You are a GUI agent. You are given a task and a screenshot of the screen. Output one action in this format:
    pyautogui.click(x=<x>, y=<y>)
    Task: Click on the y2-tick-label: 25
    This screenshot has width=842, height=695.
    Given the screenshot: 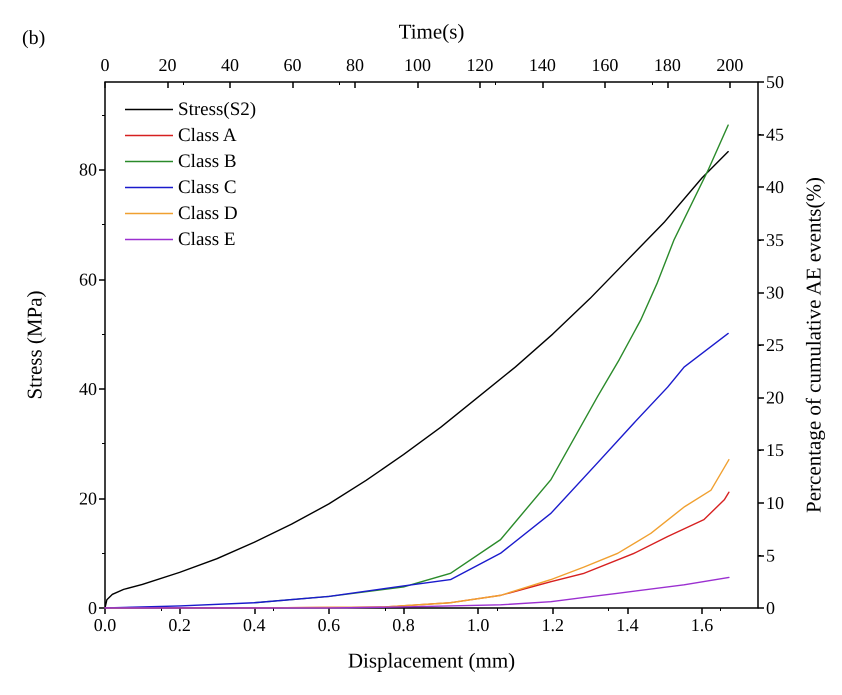 What is the action you would take?
    pyautogui.click(x=775, y=345)
    